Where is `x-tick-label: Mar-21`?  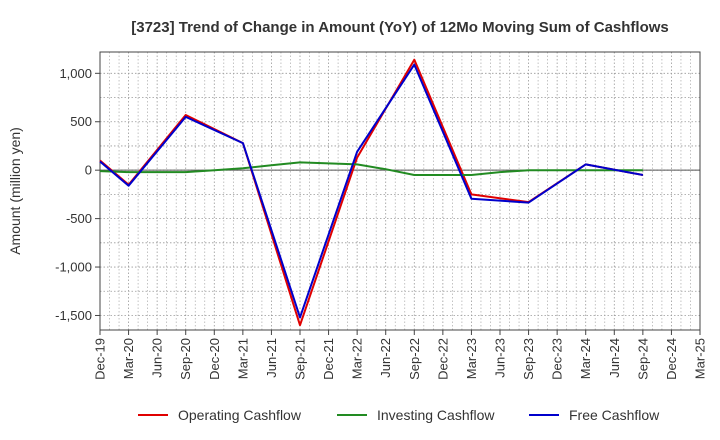 x-tick-label: Mar-21 is located at coordinates (242, 358).